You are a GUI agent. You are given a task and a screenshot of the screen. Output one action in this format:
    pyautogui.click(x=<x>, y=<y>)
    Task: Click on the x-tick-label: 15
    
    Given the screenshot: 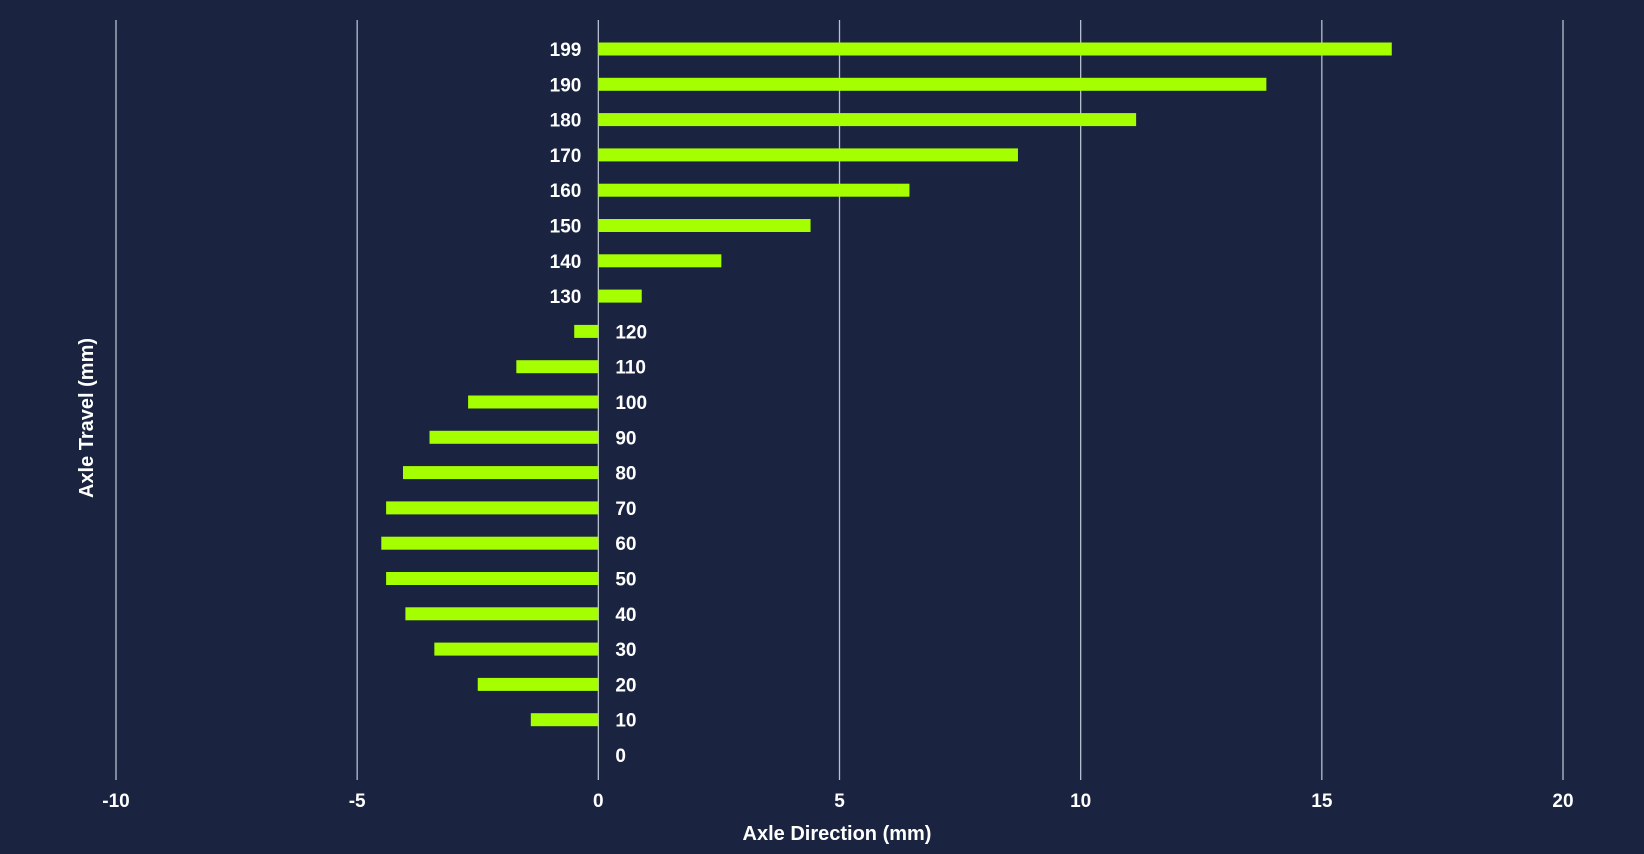 What is the action you would take?
    pyautogui.click(x=1322, y=801)
    